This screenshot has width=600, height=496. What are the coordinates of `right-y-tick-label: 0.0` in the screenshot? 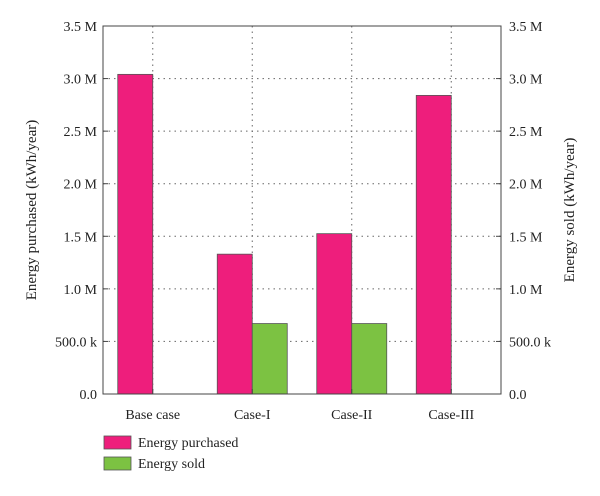 It's located at (518, 395).